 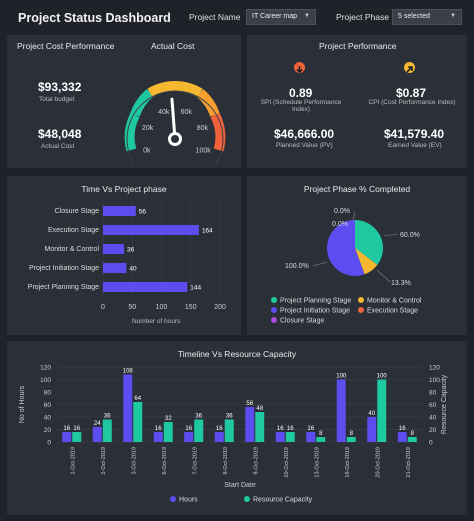 I want to click on x-tick-label: 13-Oct-2019, so click(x=317, y=462).